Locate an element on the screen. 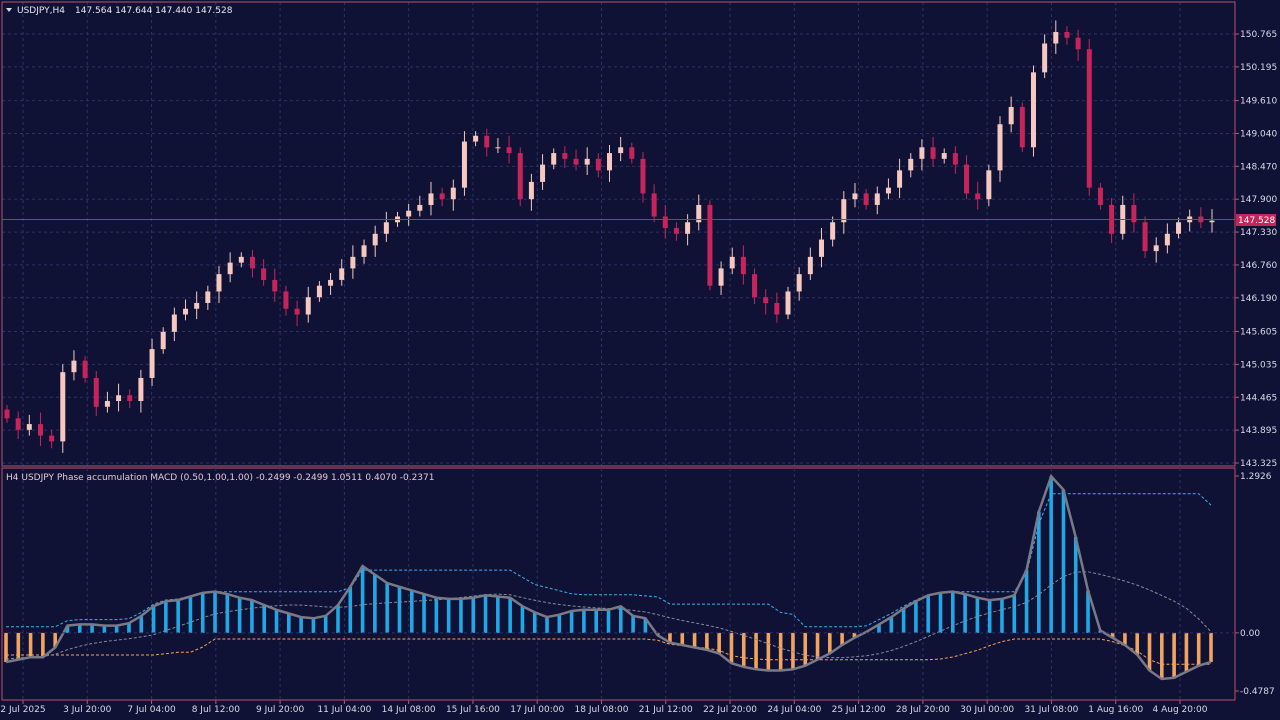  time-tick-label: 22 Jul 20:00 is located at coordinates (730, 710).